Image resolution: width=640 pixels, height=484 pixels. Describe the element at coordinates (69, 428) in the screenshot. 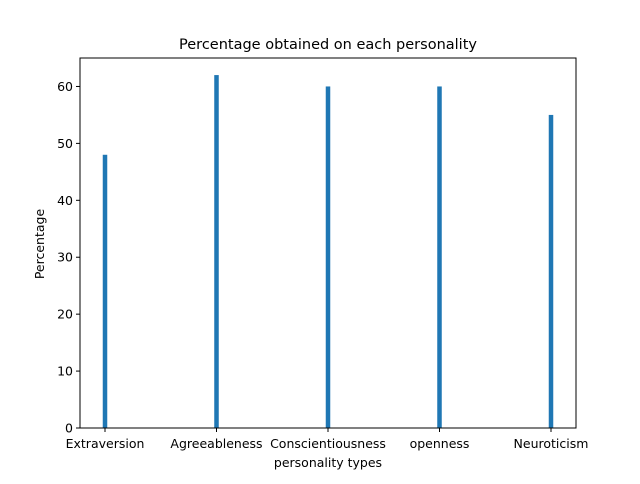

I see `y-tick-label: 0` at that location.